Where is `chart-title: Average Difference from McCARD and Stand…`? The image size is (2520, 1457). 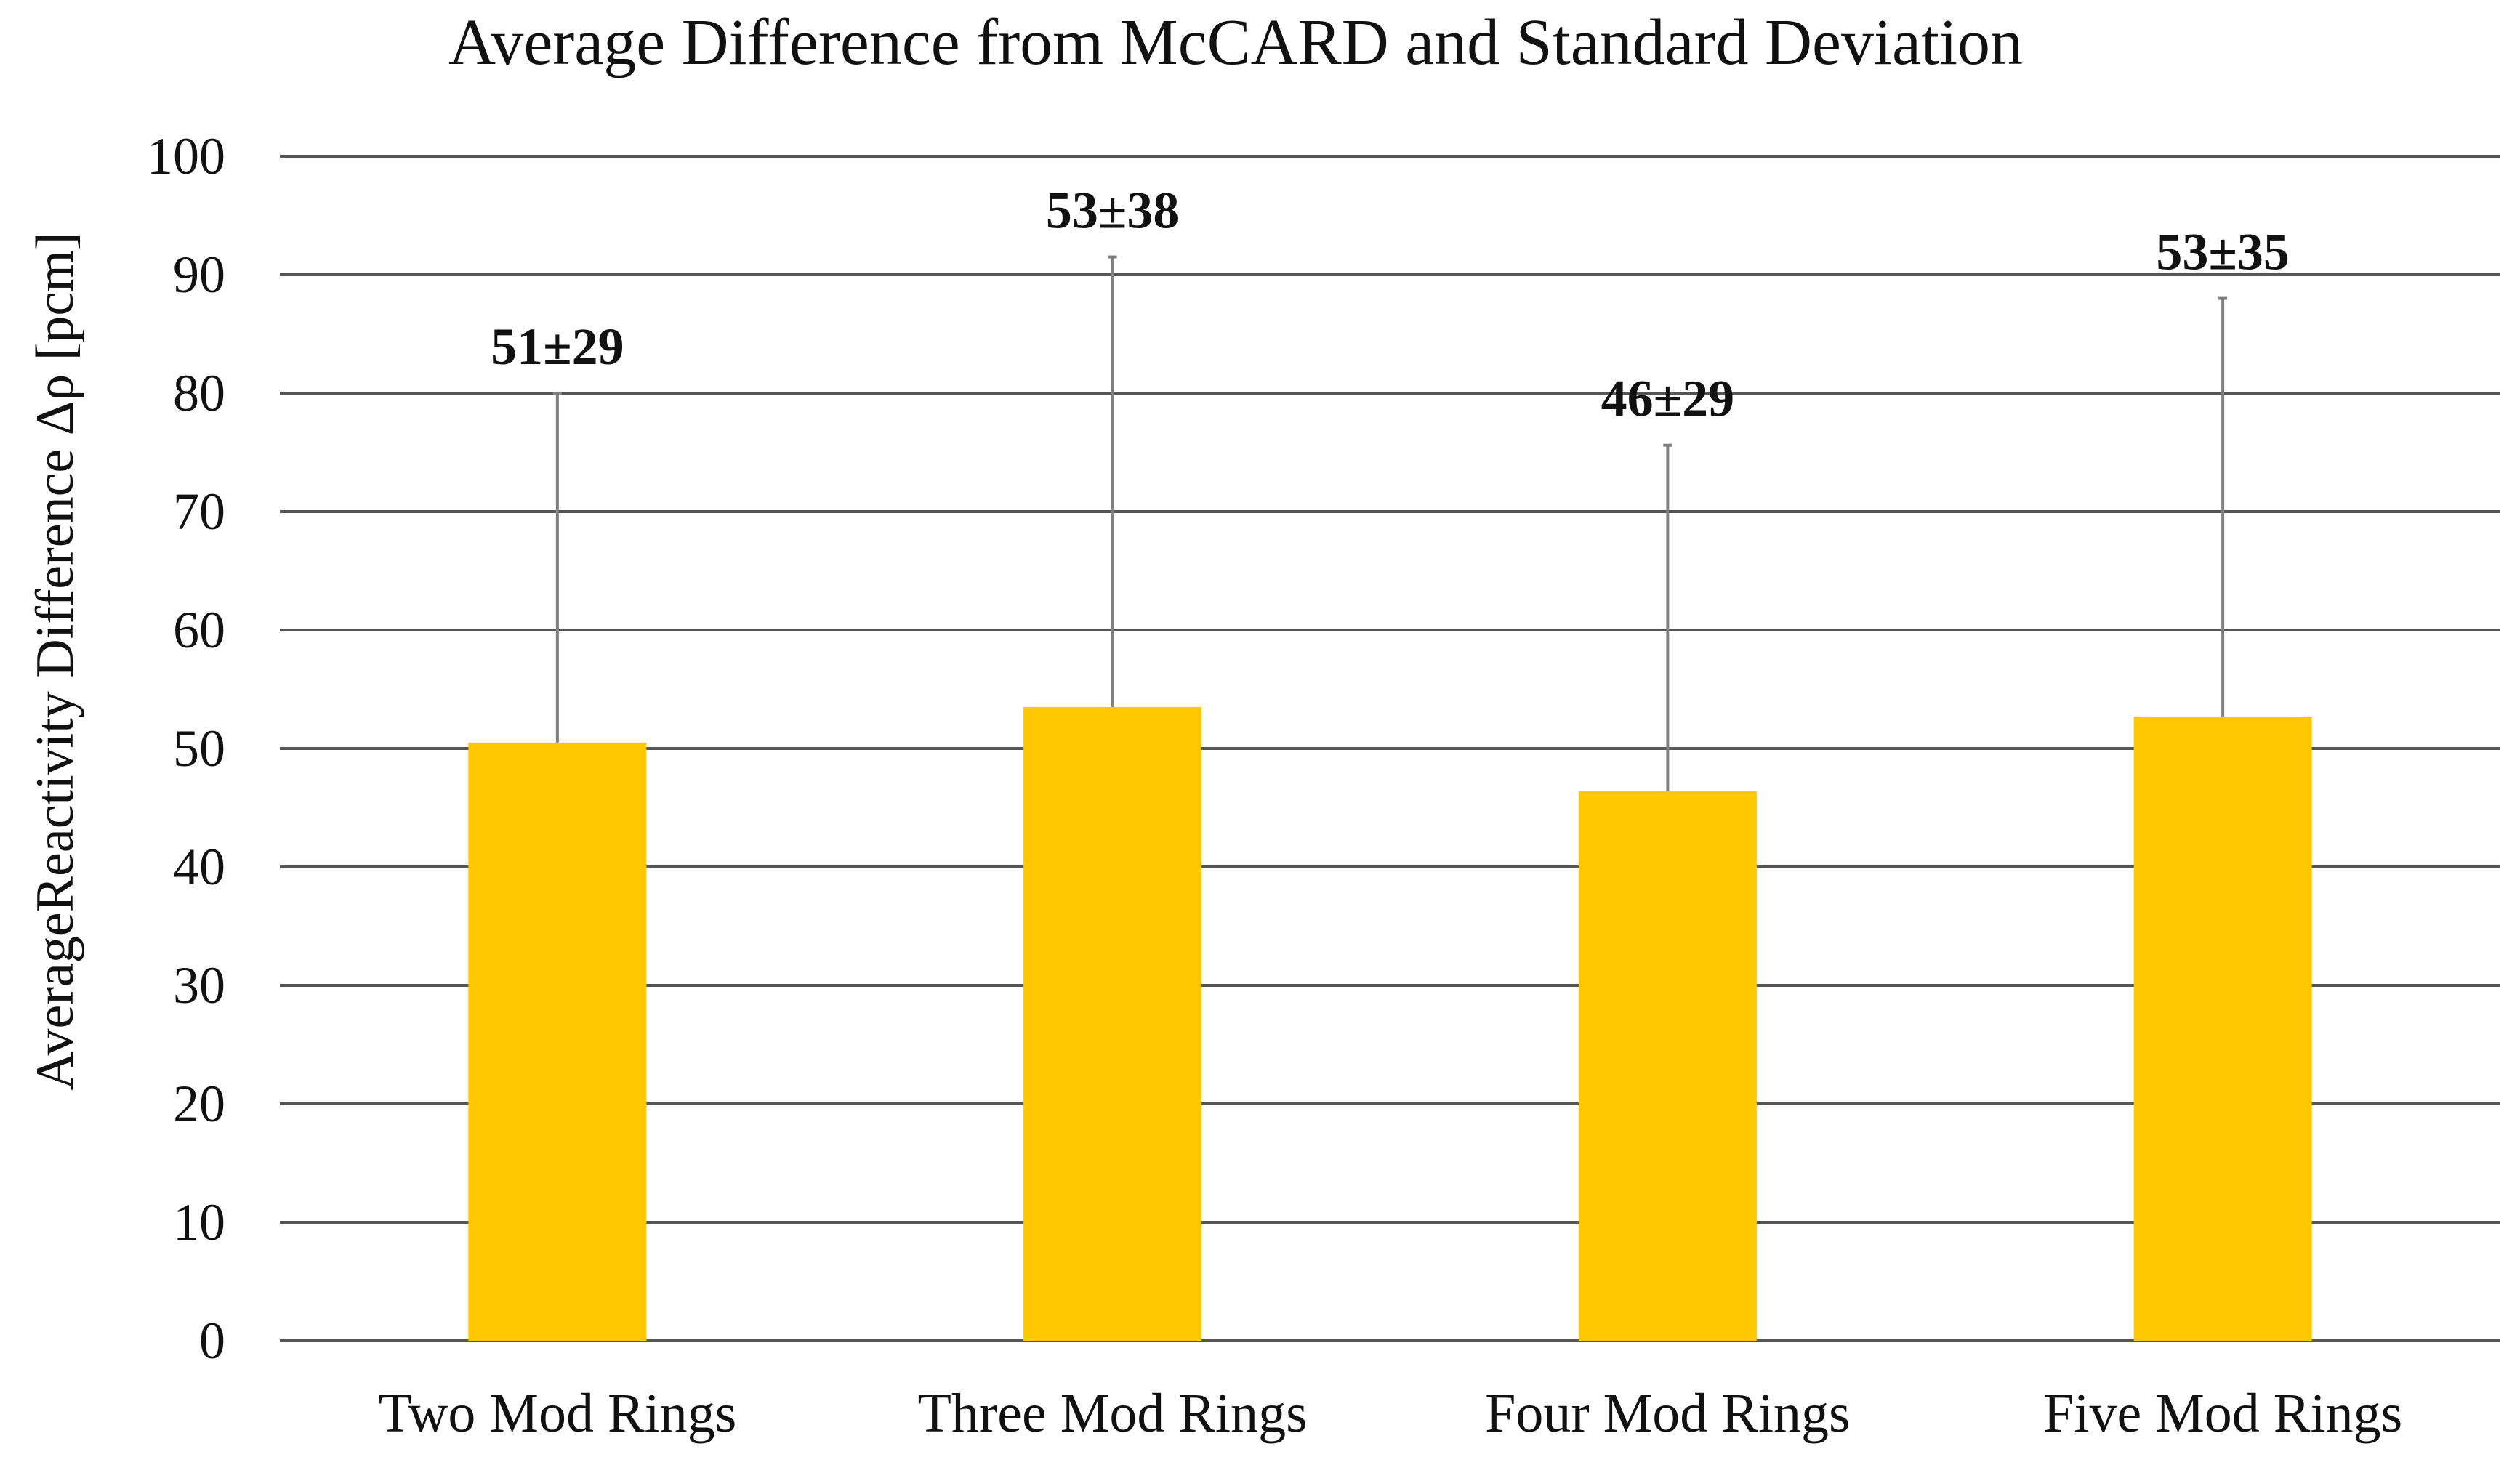
chart-title: Average Difference from McCARD and Stand… is located at coordinates (1235, 42).